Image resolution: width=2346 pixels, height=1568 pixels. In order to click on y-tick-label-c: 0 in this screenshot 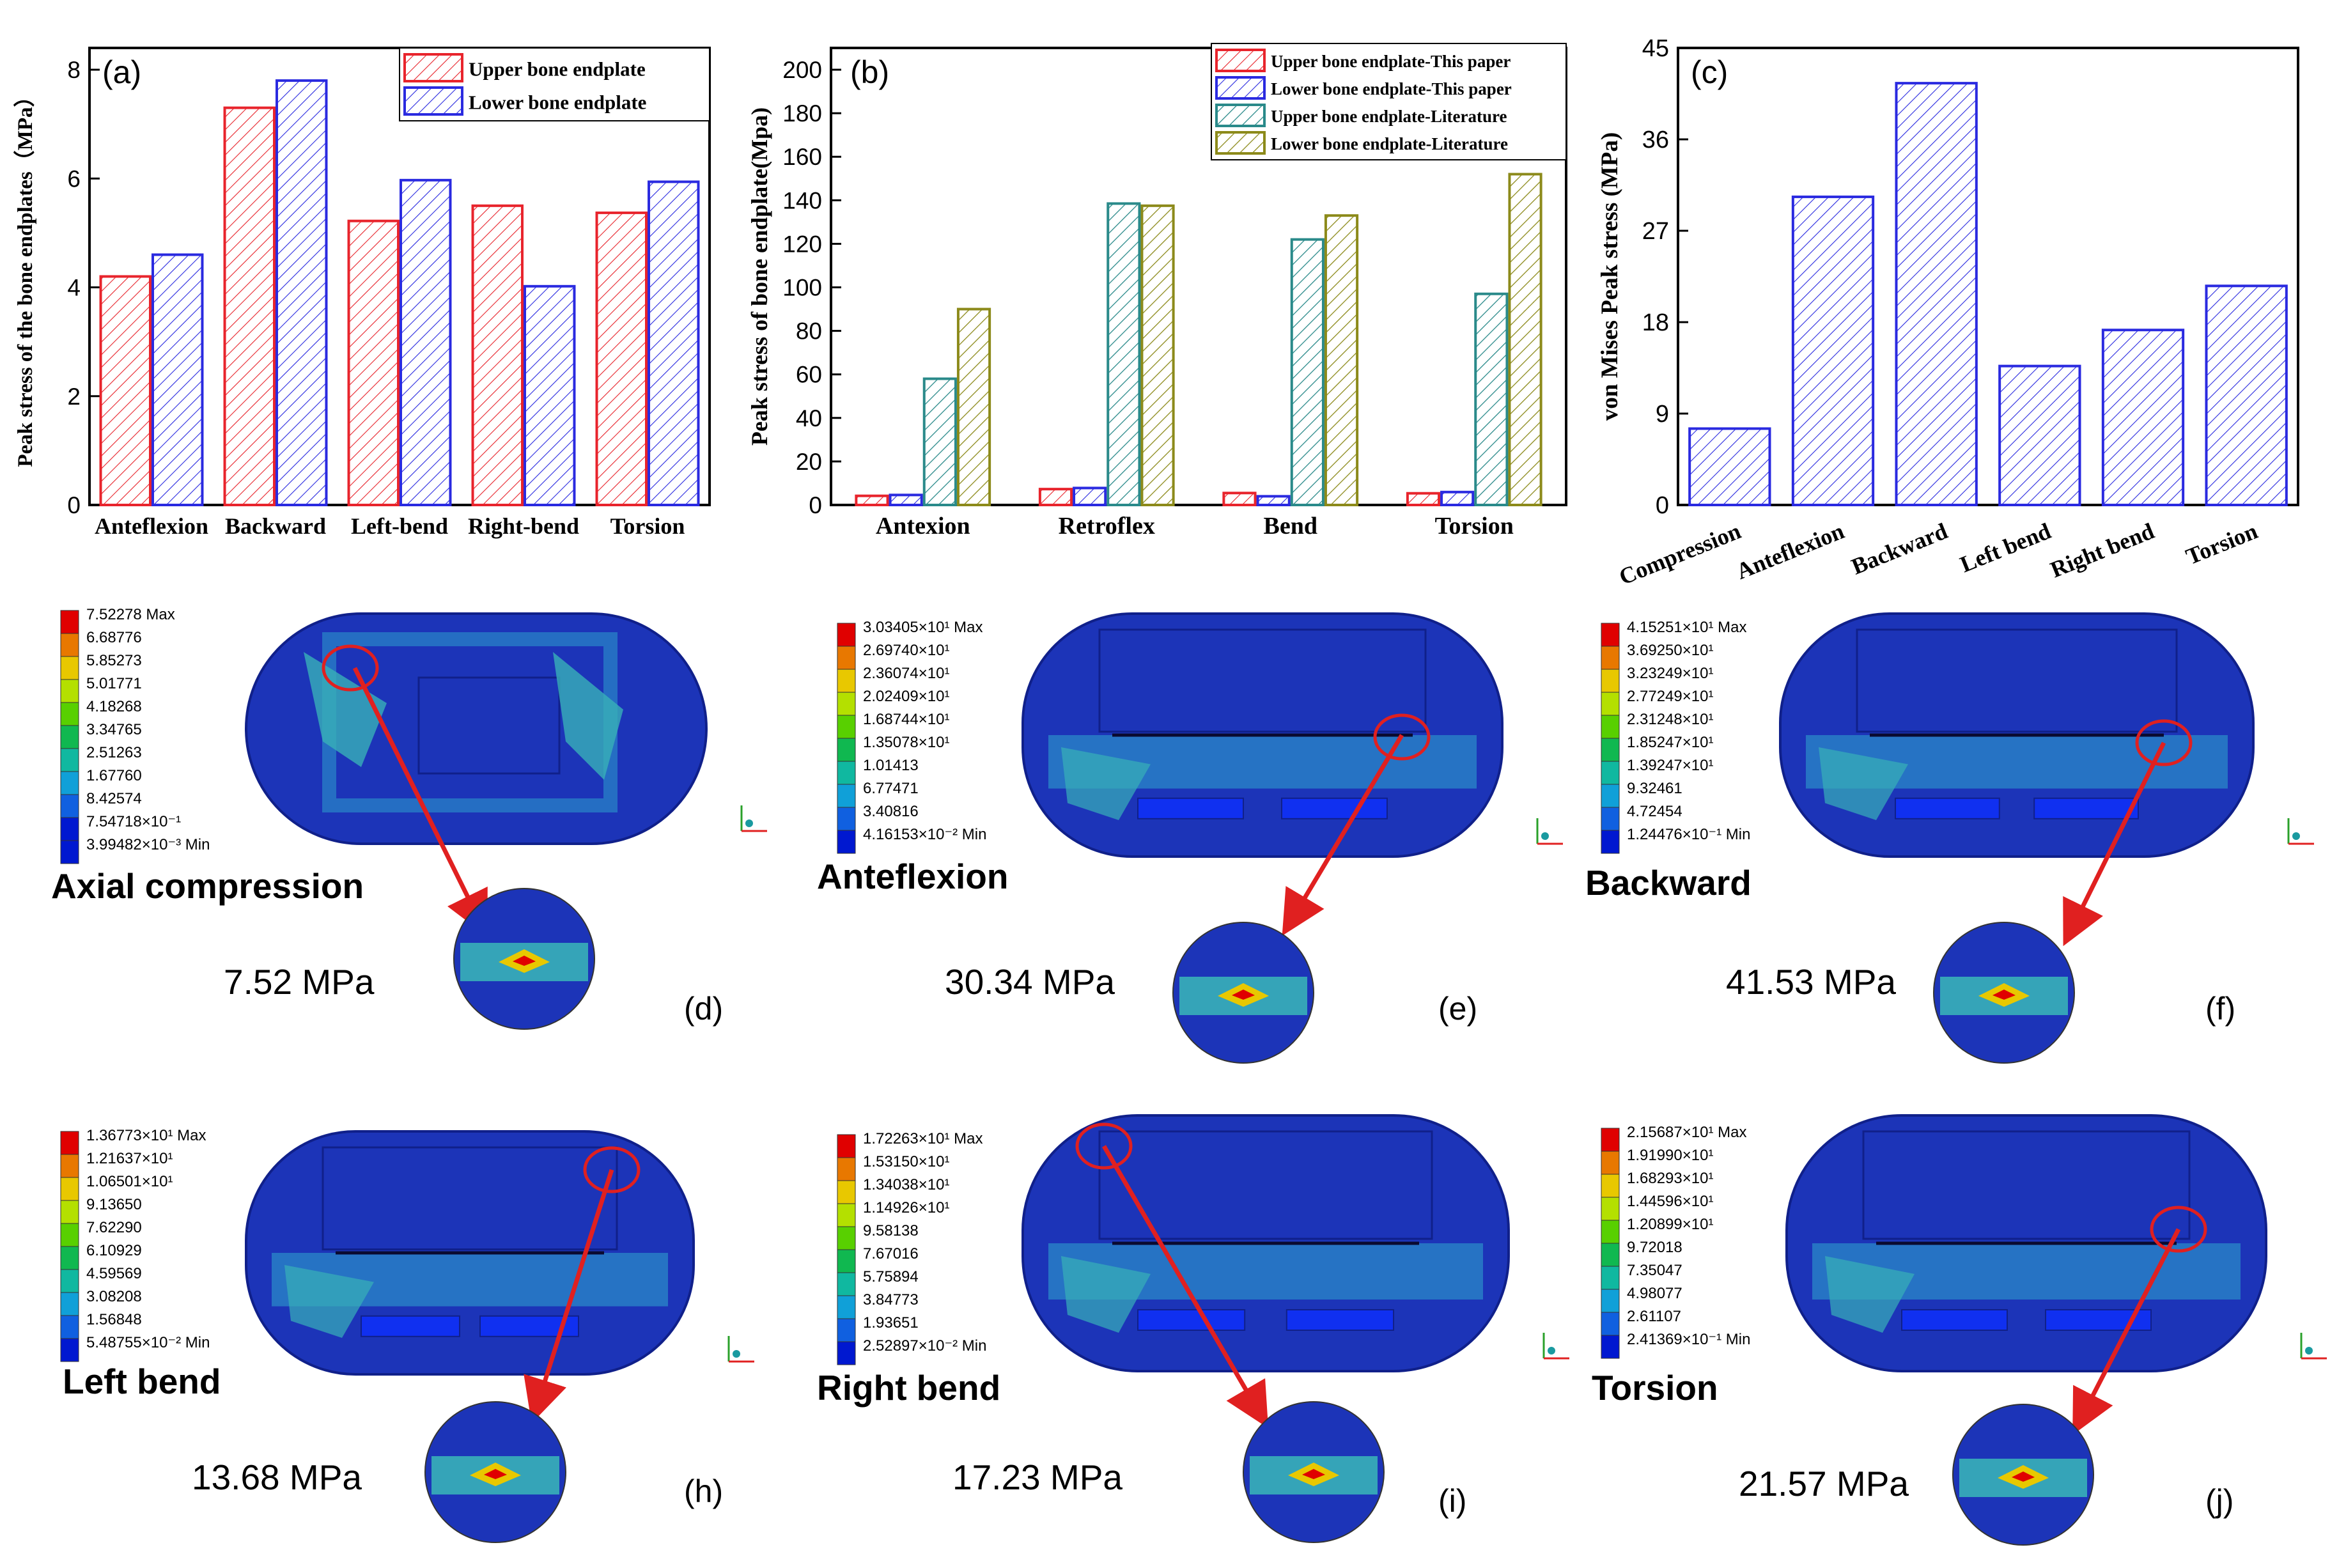, I will do `click(1662, 506)`.